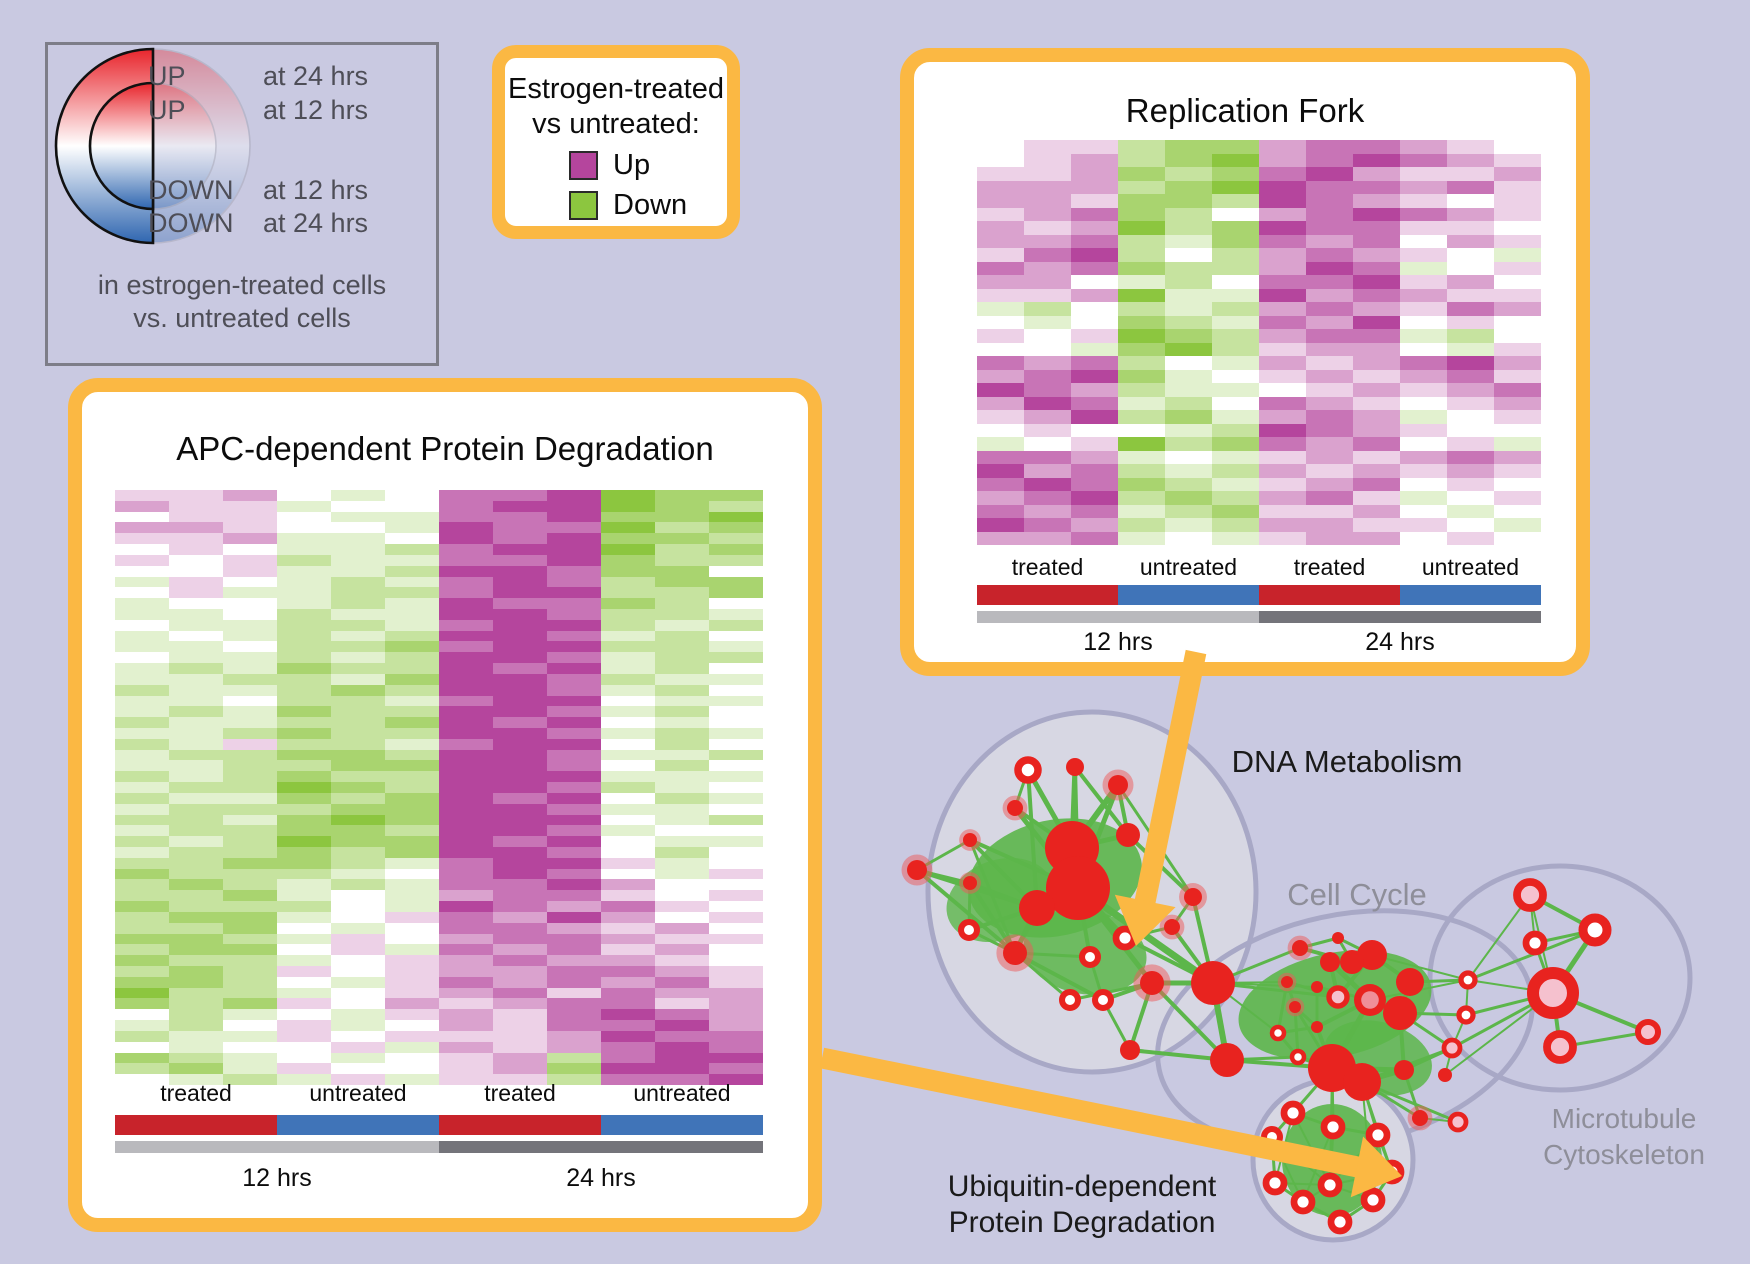  I want to click on edge-density-blob, so click(1055, 878).